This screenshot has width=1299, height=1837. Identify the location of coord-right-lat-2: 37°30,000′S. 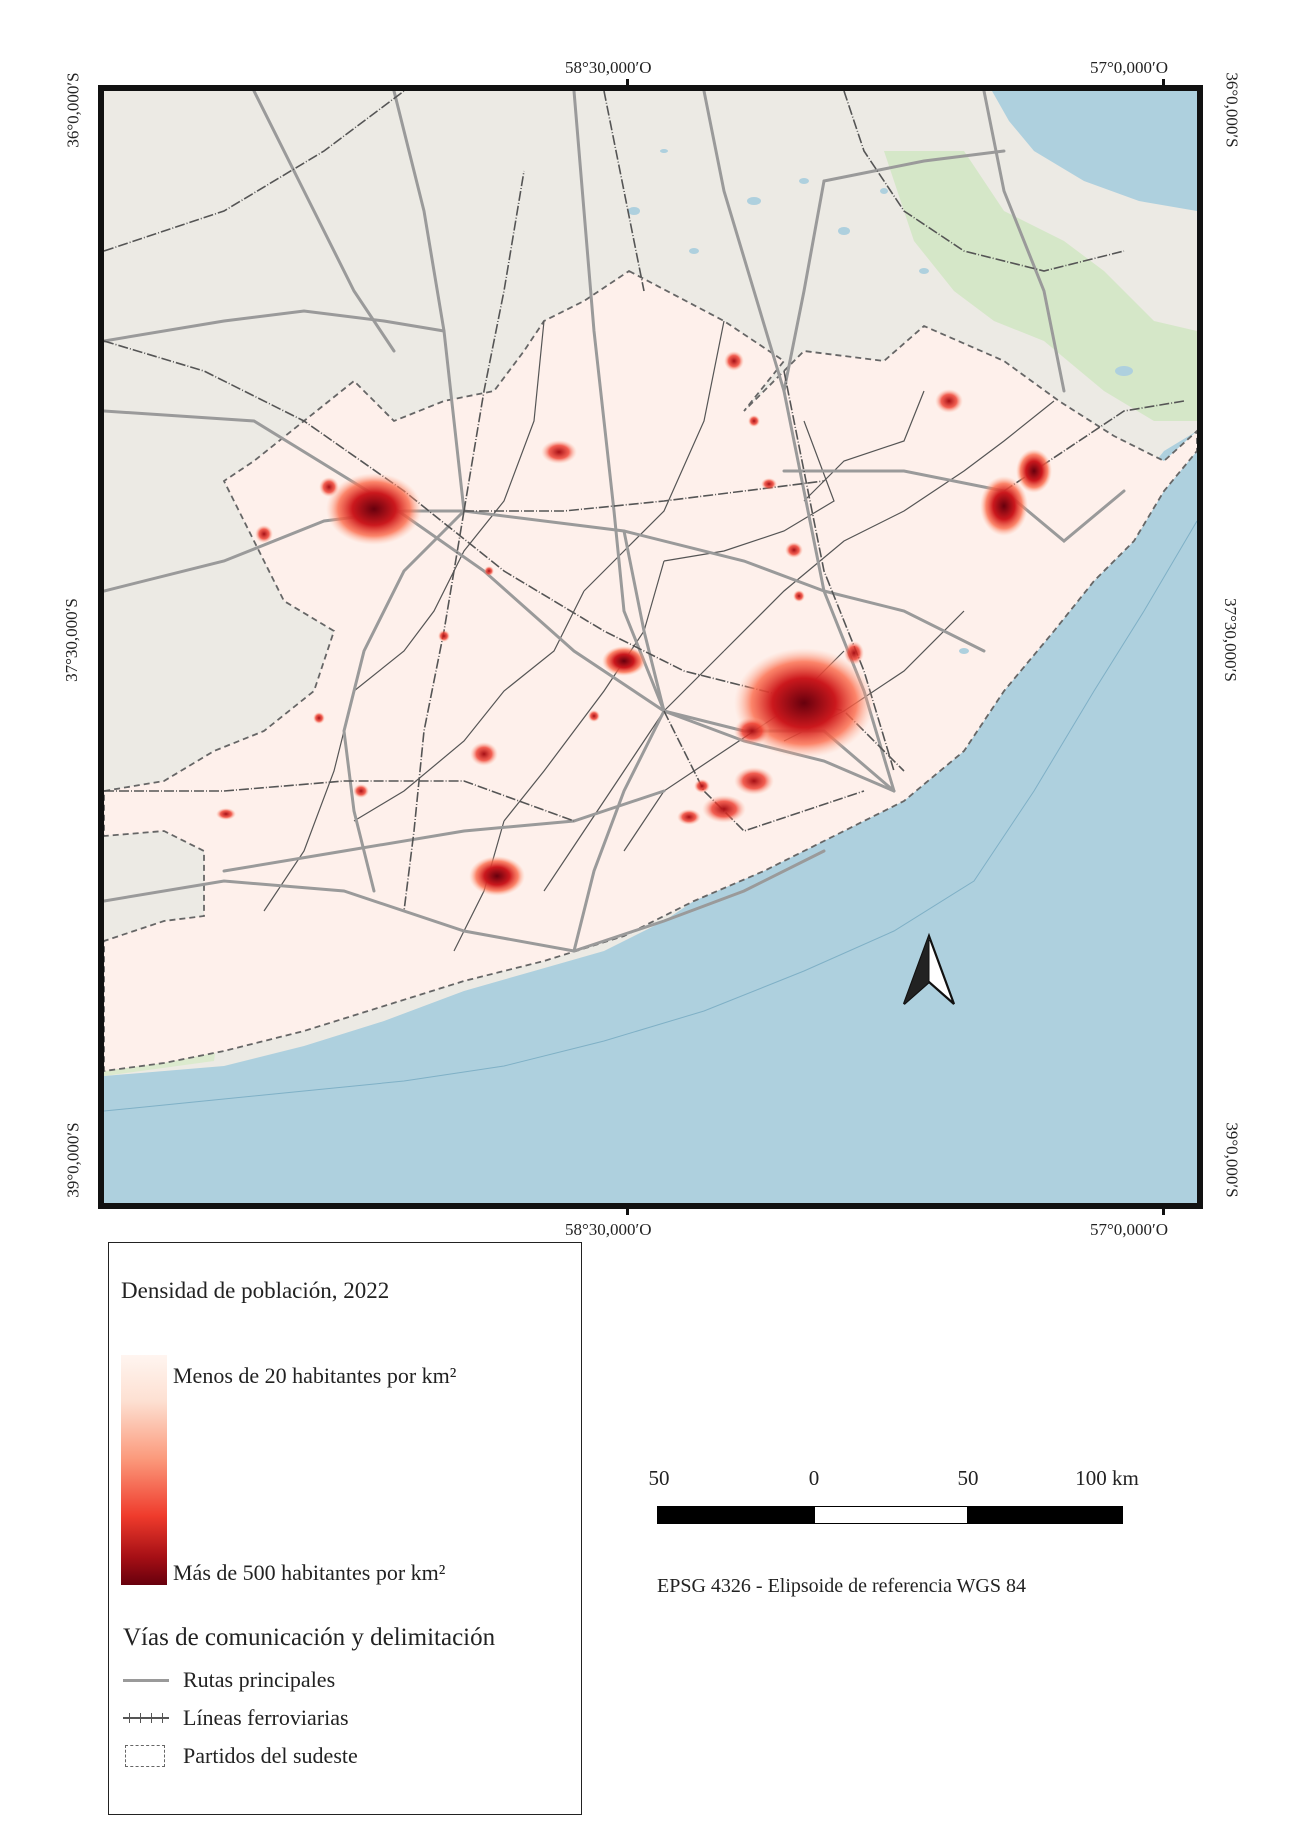
(1230, 640).